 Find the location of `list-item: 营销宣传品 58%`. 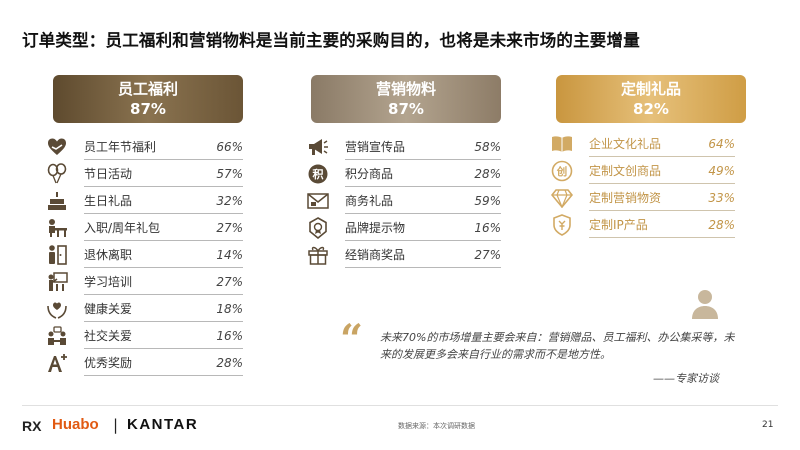

list-item: 营销宣传品 58% is located at coordinates (403, 146).